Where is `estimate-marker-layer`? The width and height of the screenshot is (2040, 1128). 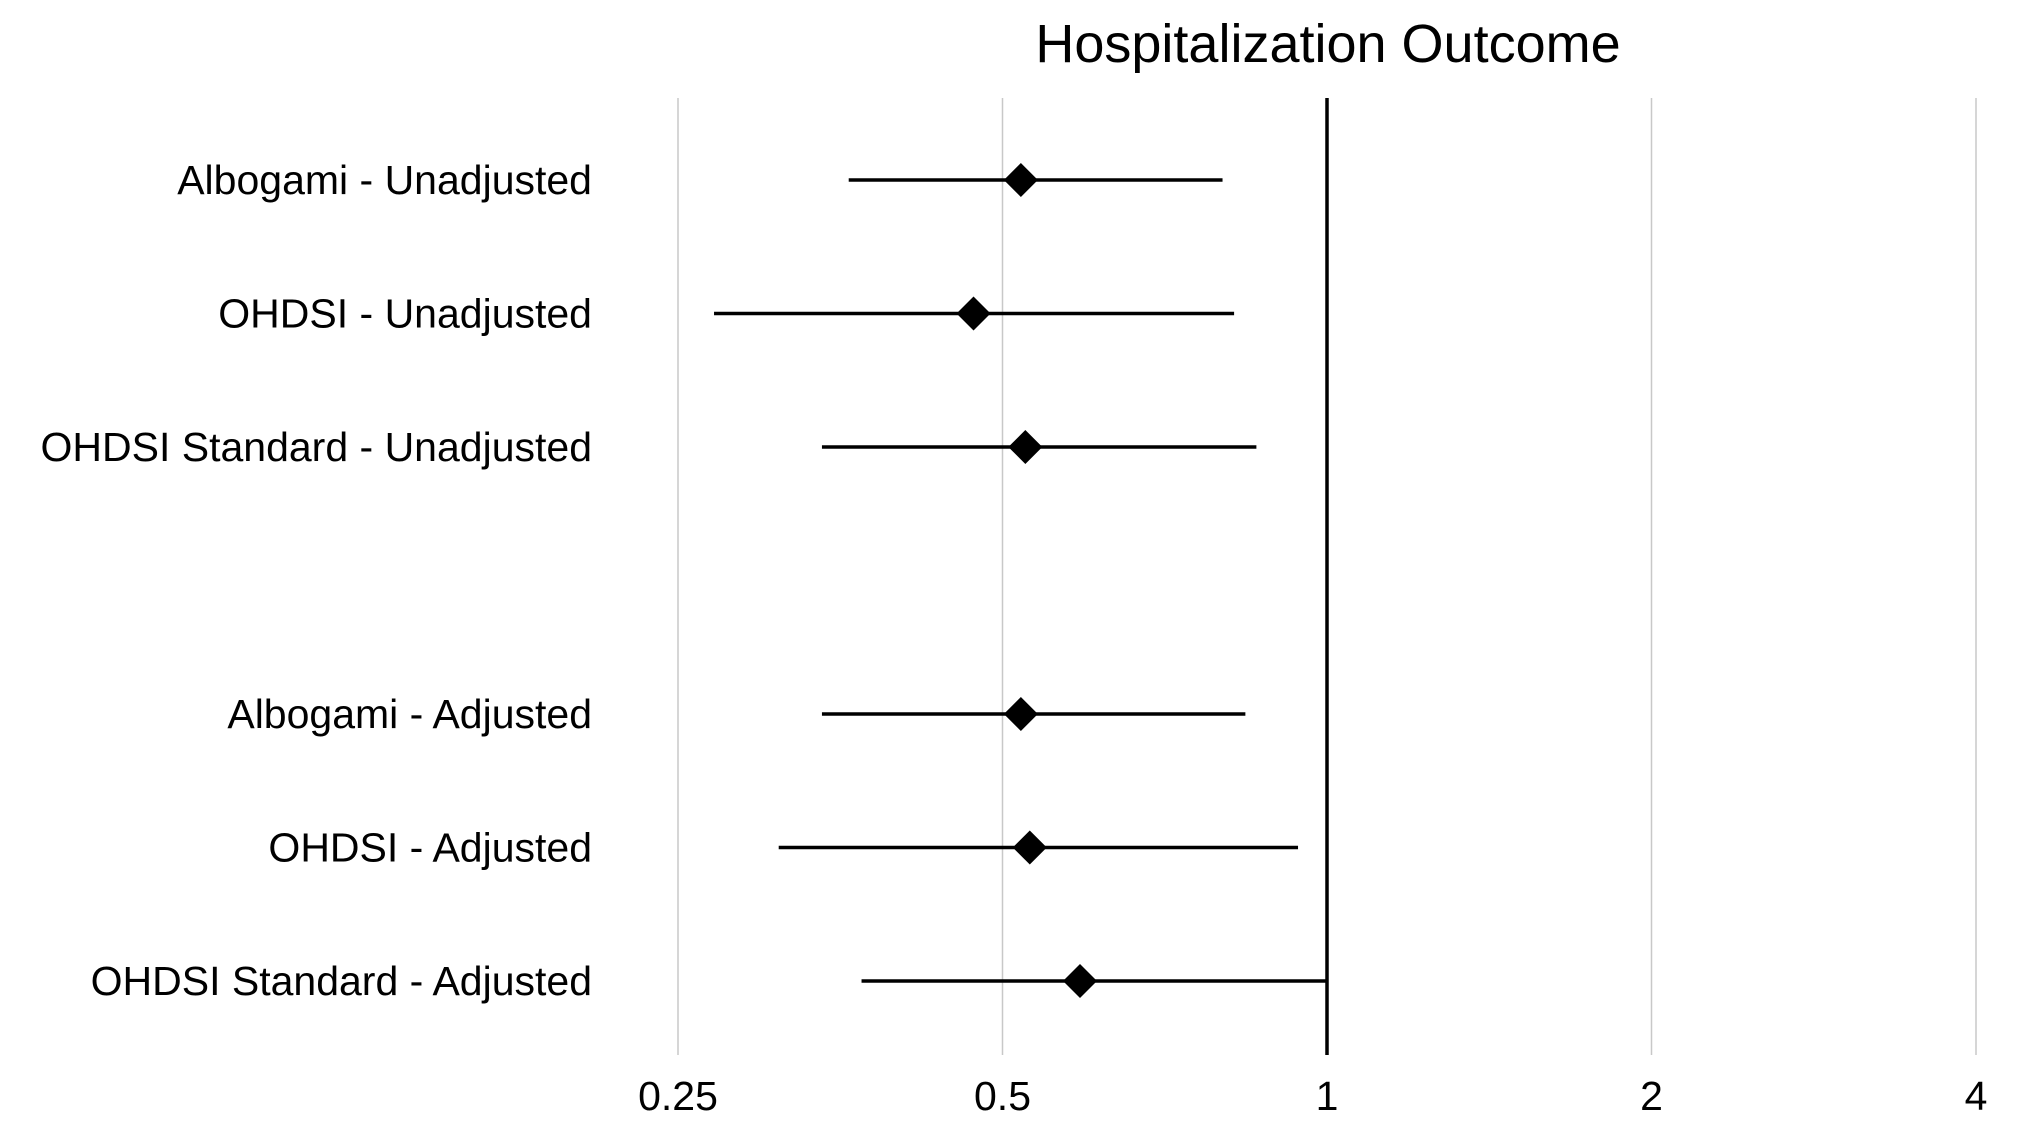 estimate-marker-layer is located at coordinates (1026, 580).